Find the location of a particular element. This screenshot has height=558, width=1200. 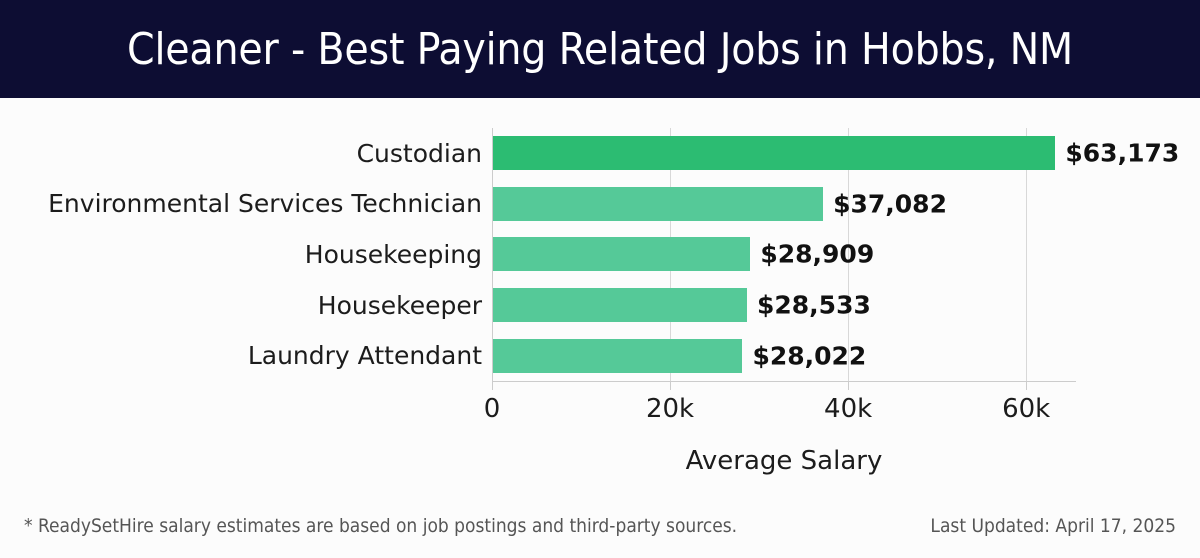

x-axis-line is located at coordinates (784, 381).